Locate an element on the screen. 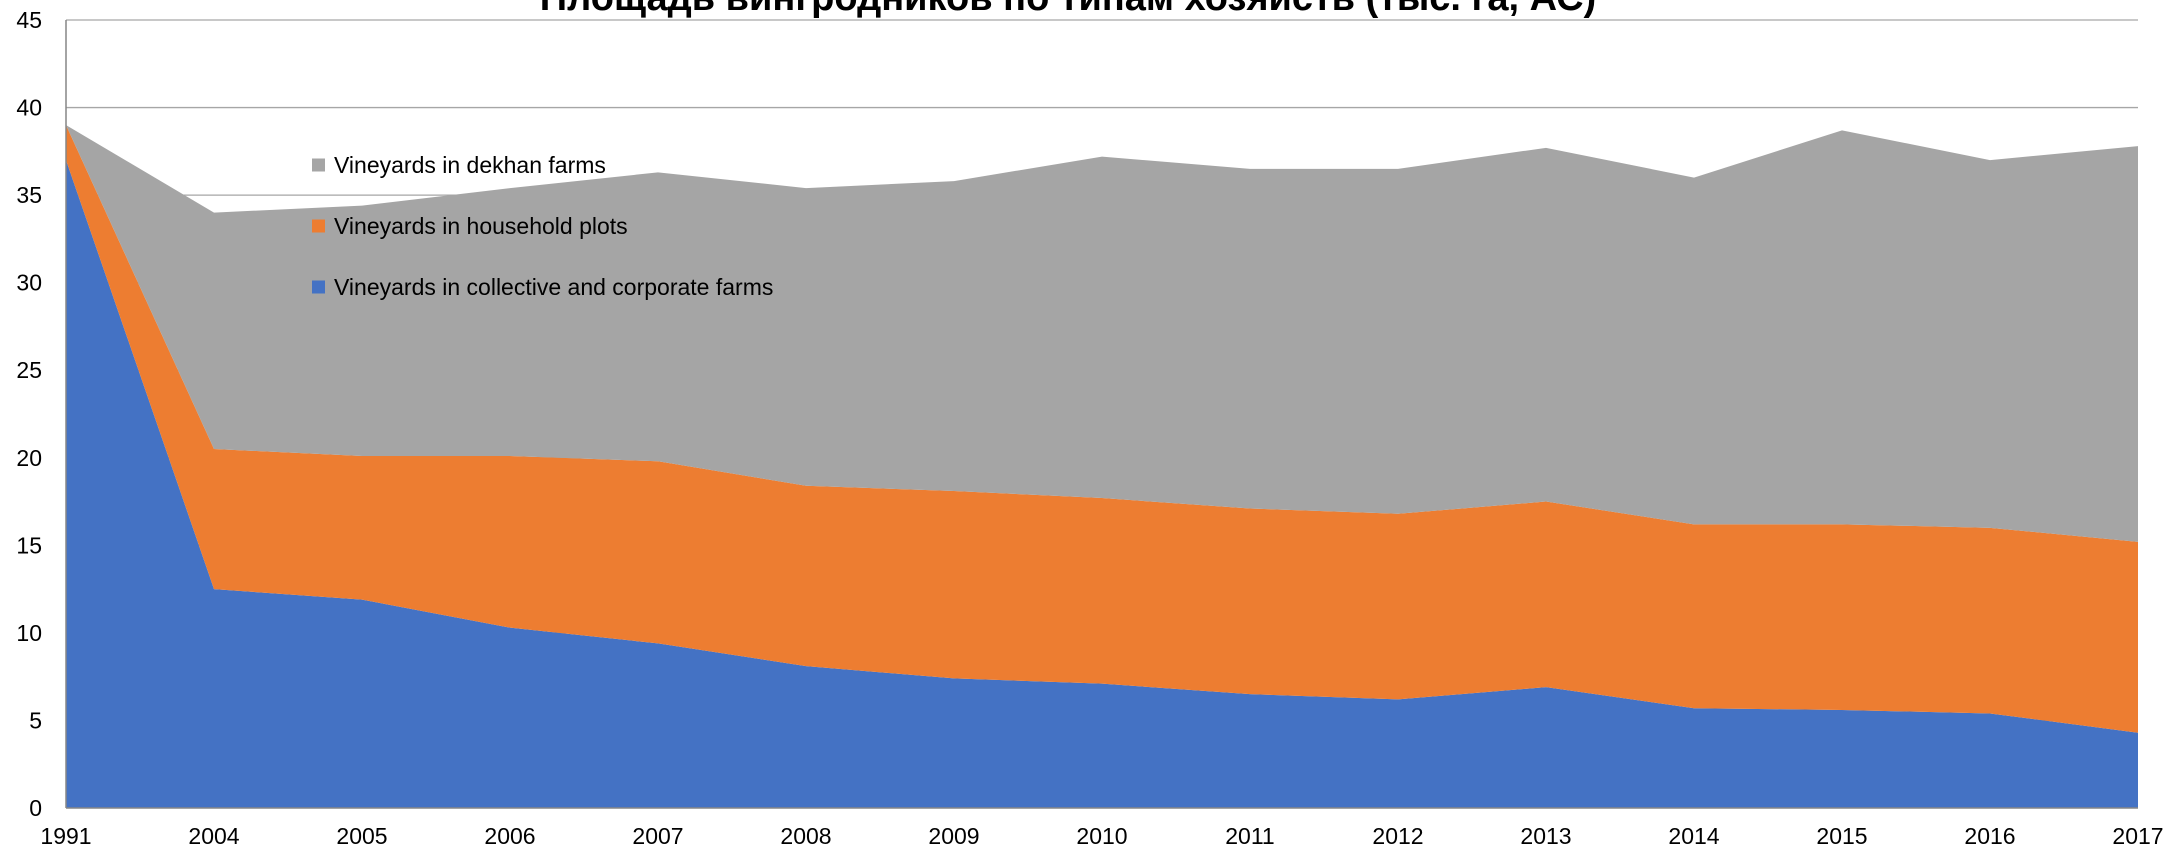  legend-swatch-vineyards-in-household-plots is located at coordinates (318, 226).